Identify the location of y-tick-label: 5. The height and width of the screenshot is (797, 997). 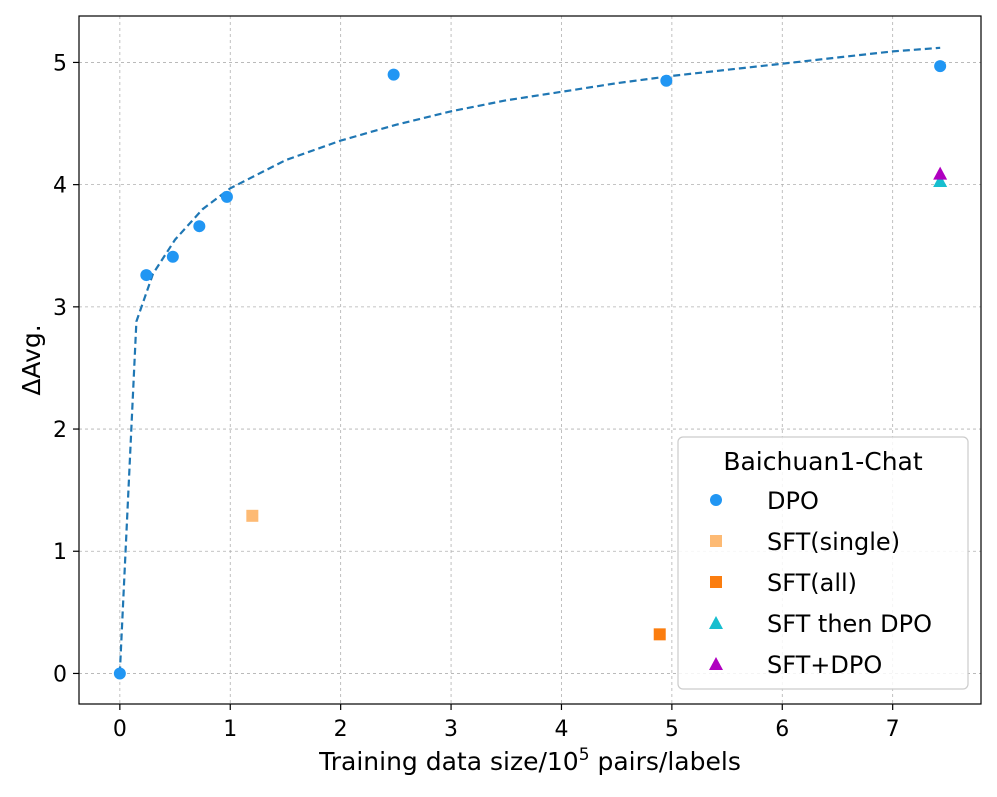
(60, 63).